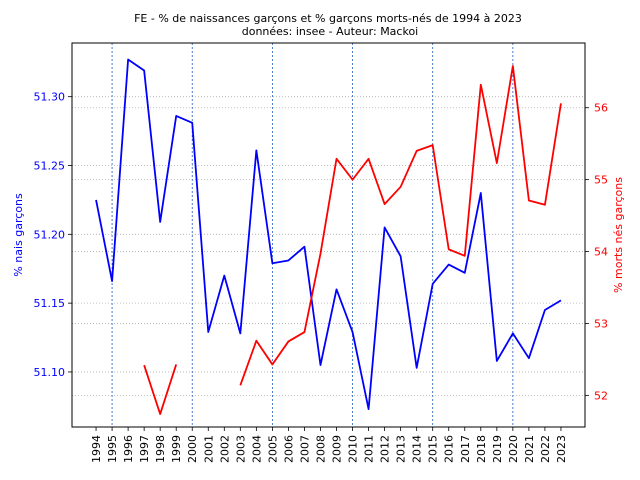  I want to click on x-tick-label: 2022, so click(545, 449).